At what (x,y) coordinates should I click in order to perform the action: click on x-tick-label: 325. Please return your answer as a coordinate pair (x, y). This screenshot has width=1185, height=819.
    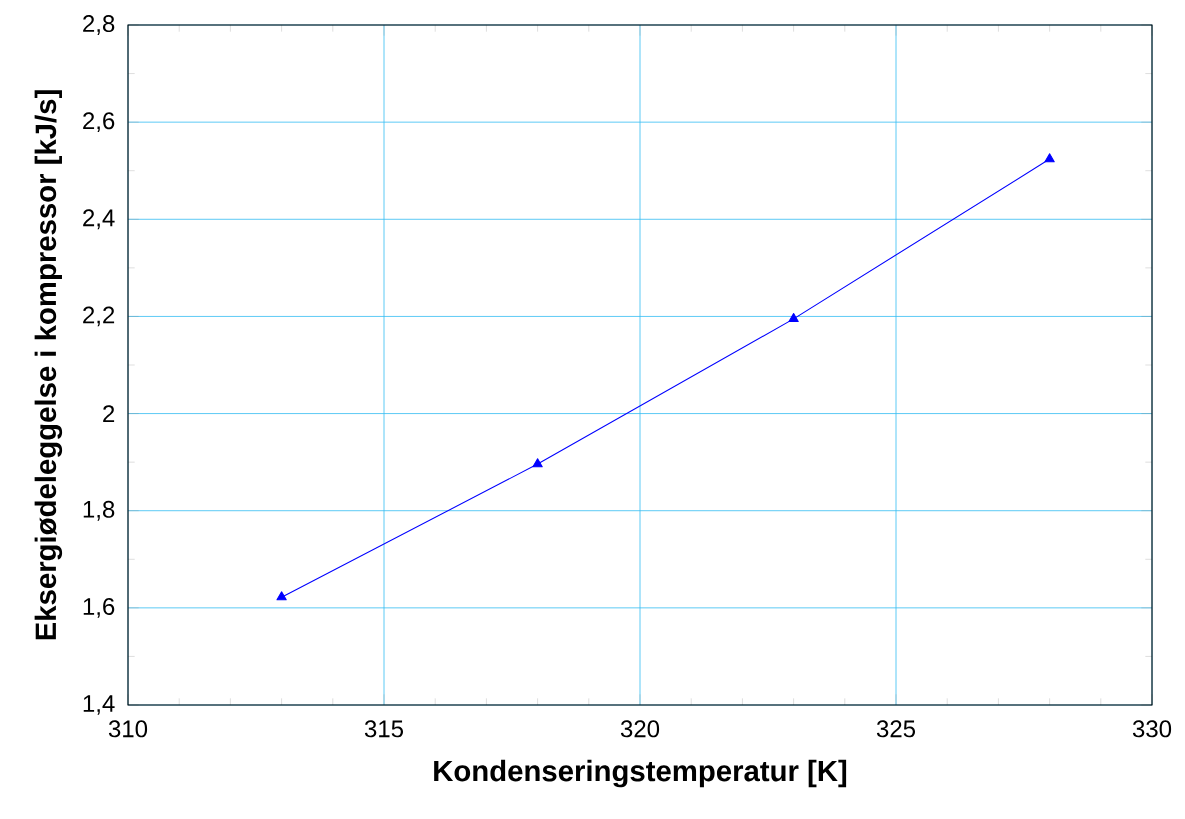
    Looking at the image, I should click on (896, 729).